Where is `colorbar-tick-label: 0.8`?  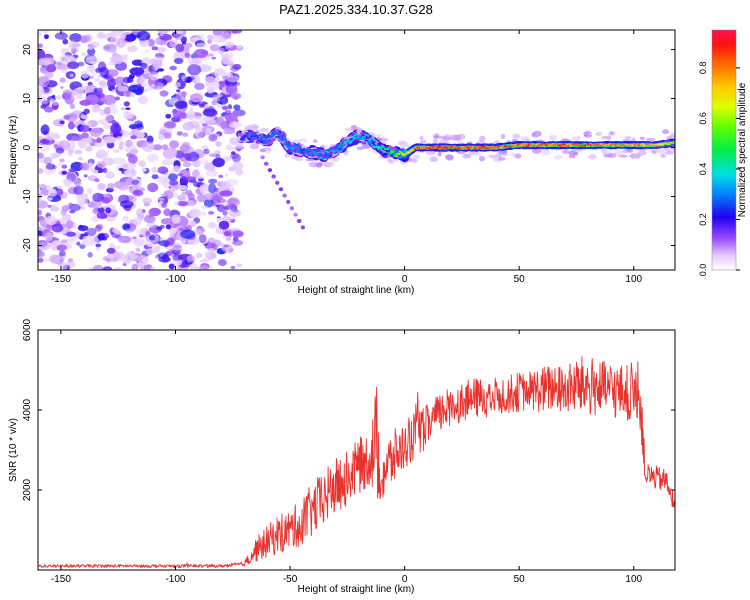 colorbar-tick-label: 0.8 is located at coordinates (703, 68).